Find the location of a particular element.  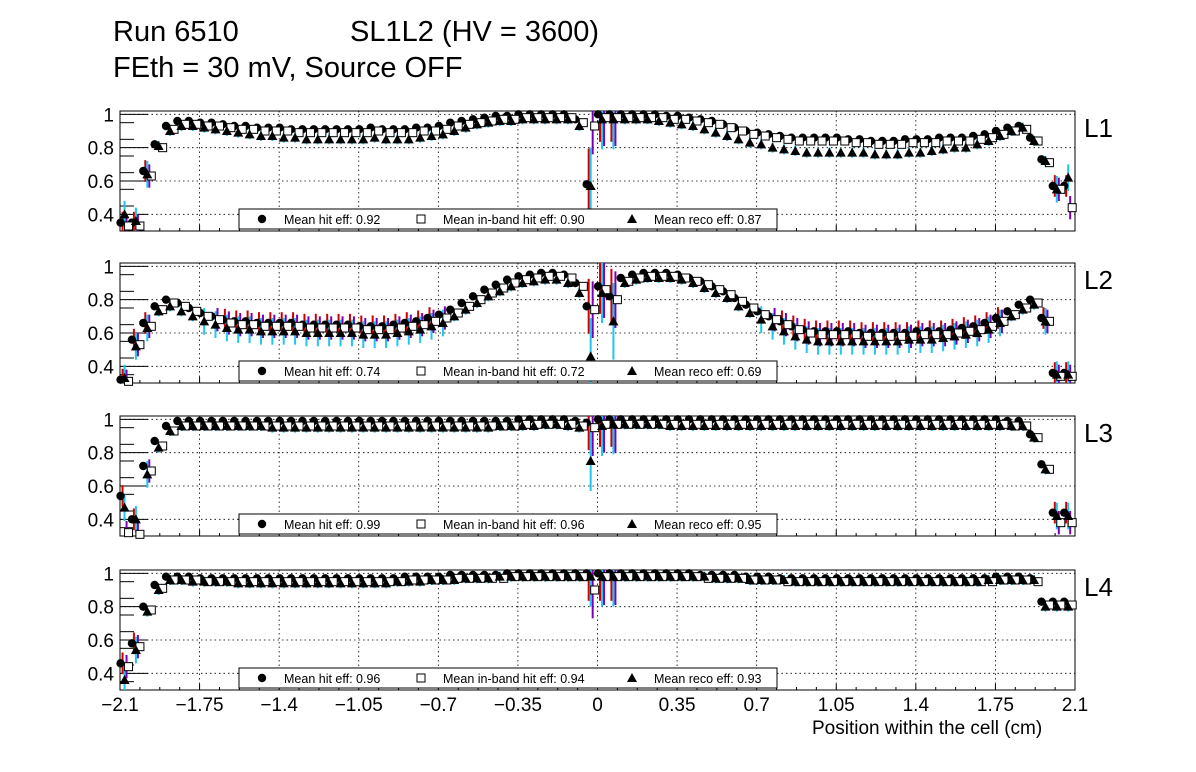

legend-hit-eff: Mean hit eff: 0.74 is located at coordinates (332, 372).